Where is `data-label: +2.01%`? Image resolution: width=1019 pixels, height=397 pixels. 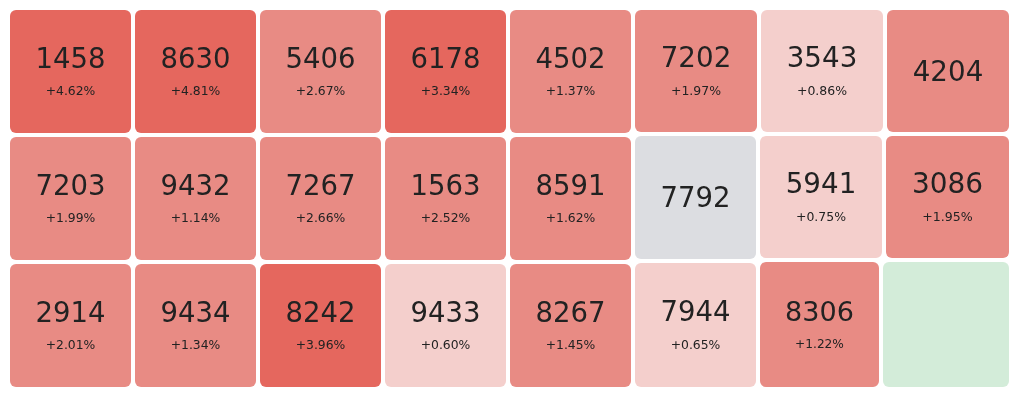
data-label: +2.01% is located at coordinates (70, 345).